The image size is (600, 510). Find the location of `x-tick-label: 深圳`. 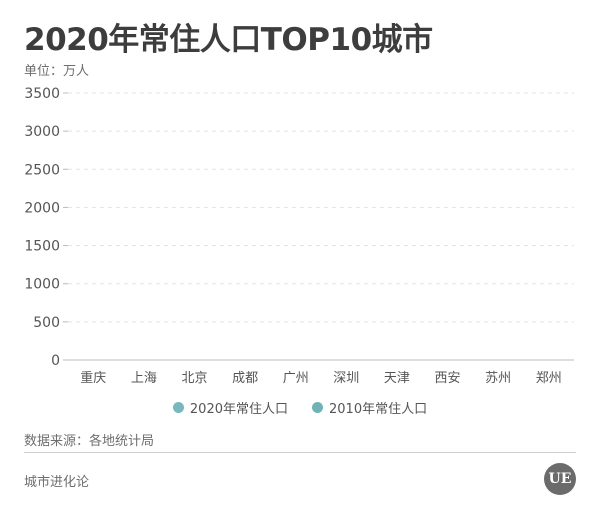

x-tick-label: 深圳 is located at coordinates (346, 378).